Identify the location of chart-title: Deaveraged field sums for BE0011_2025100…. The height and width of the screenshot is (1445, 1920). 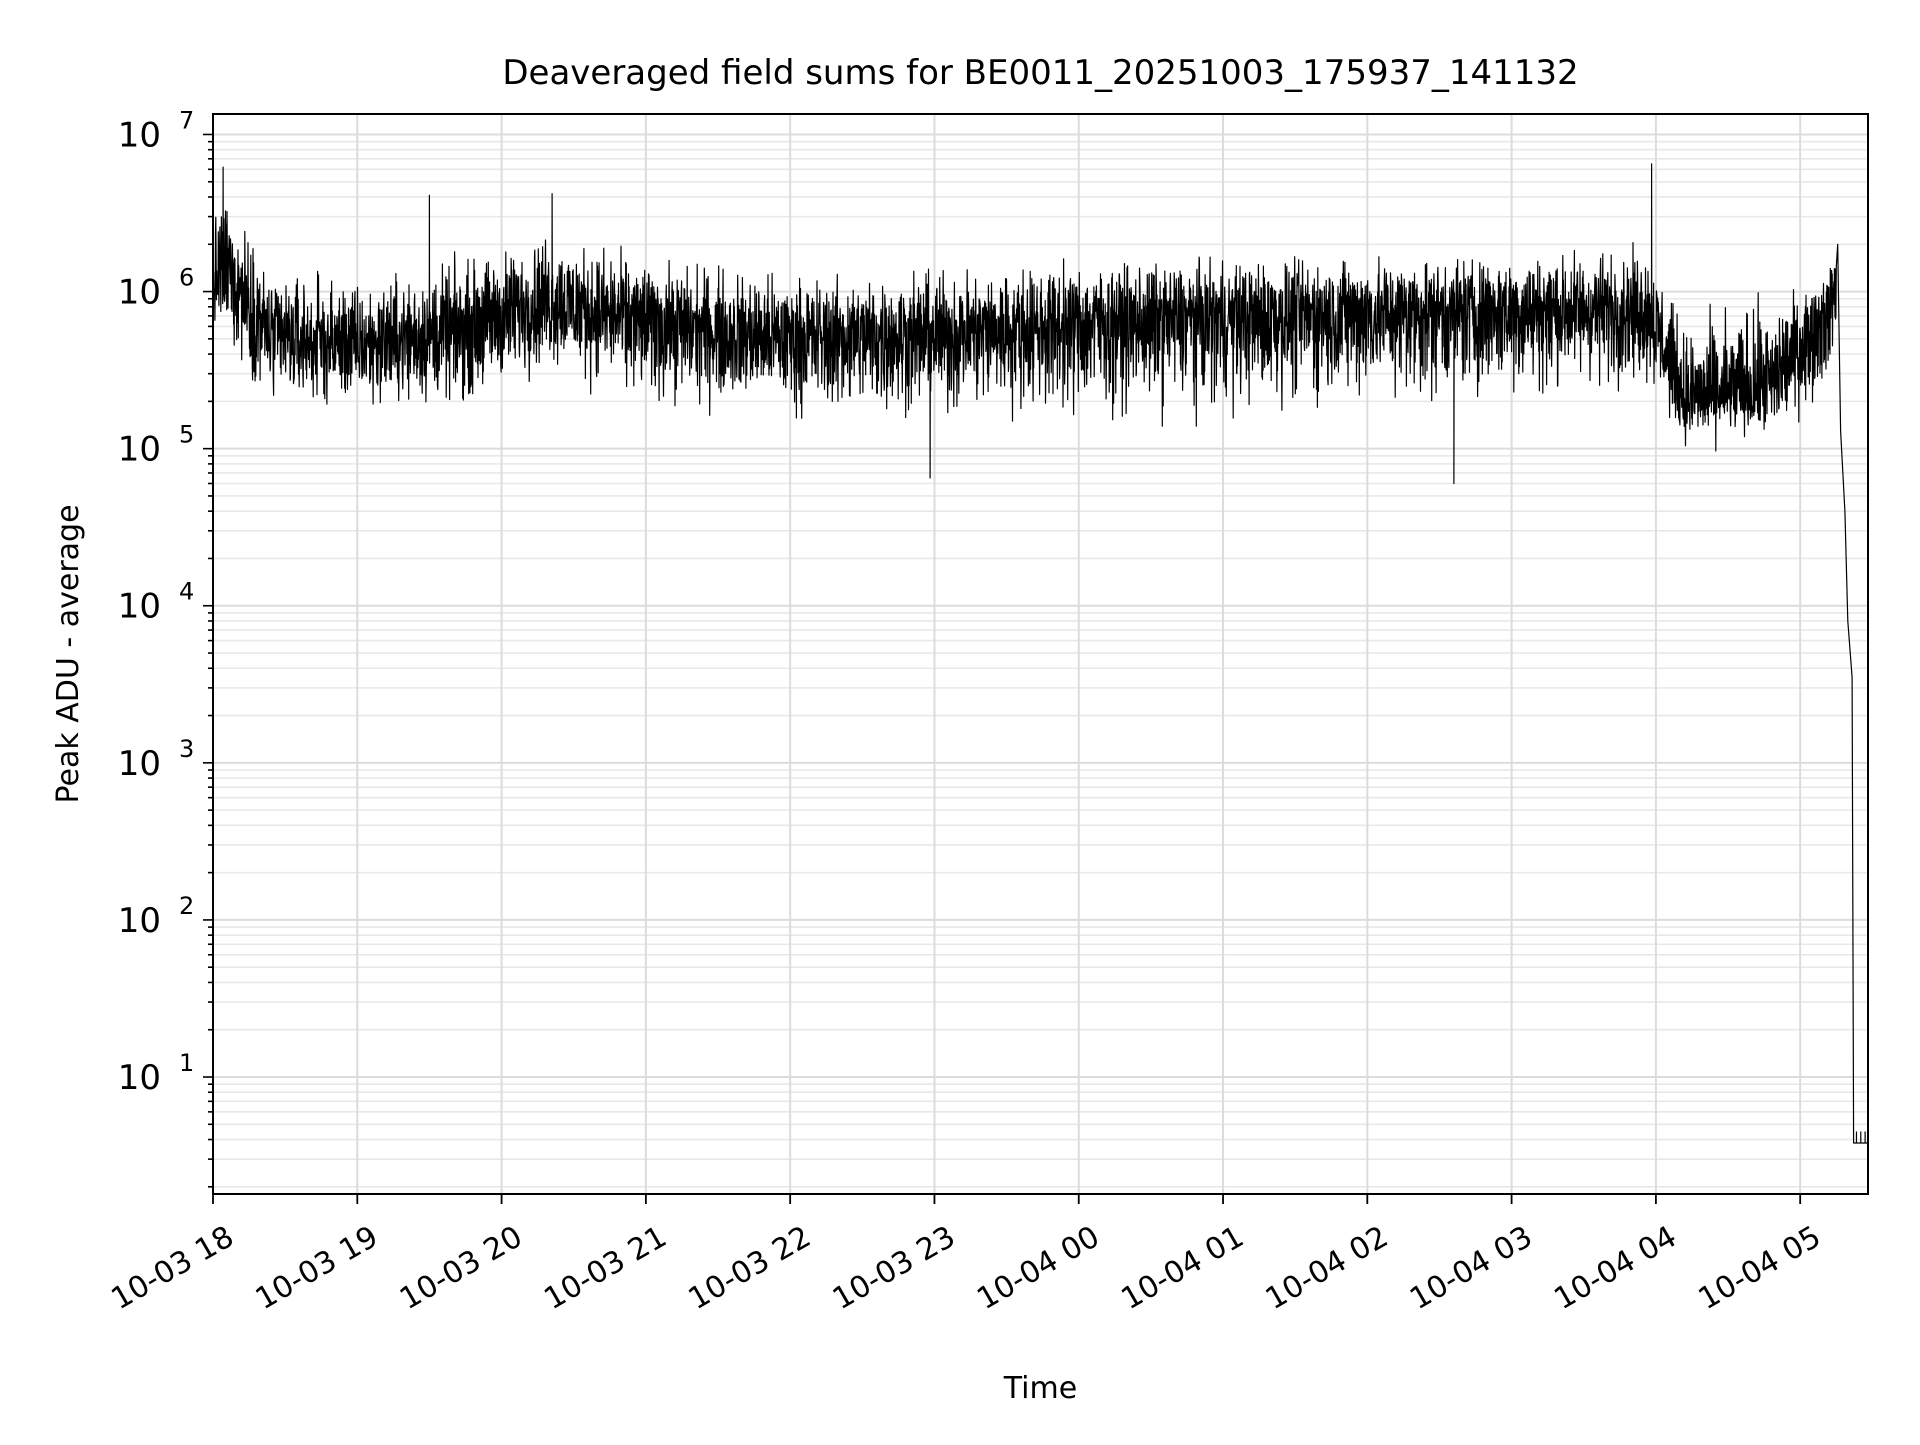
(1040, 73).